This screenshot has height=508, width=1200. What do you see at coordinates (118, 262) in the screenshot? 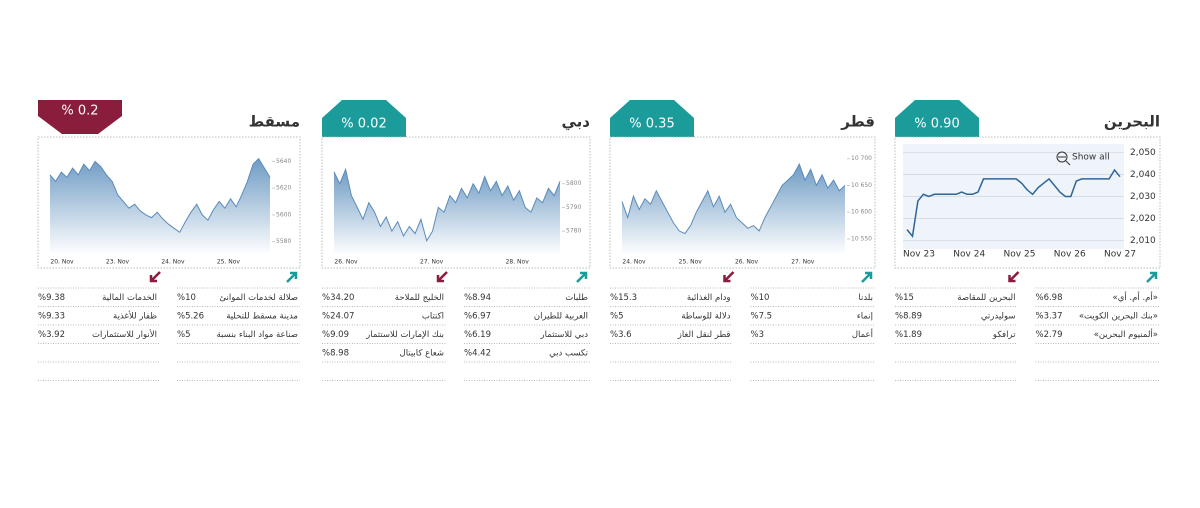
I see `x-tick-label: 23. Nov` at bounding box center [118, 262].